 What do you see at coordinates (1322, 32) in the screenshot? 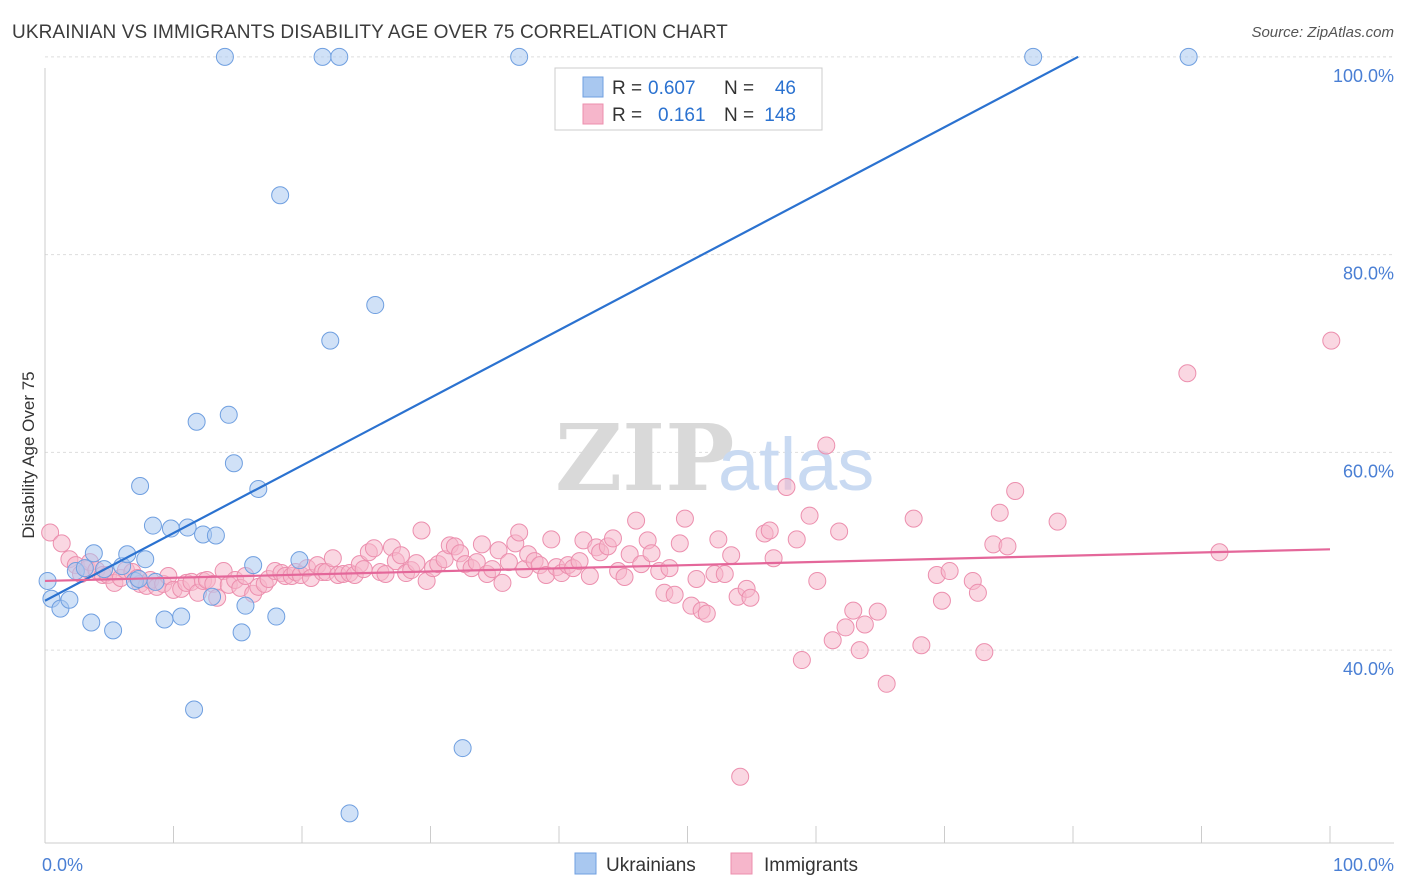
I see `source-credit: Source: ZipAtlas.com` at bounding box center [1322, 32].